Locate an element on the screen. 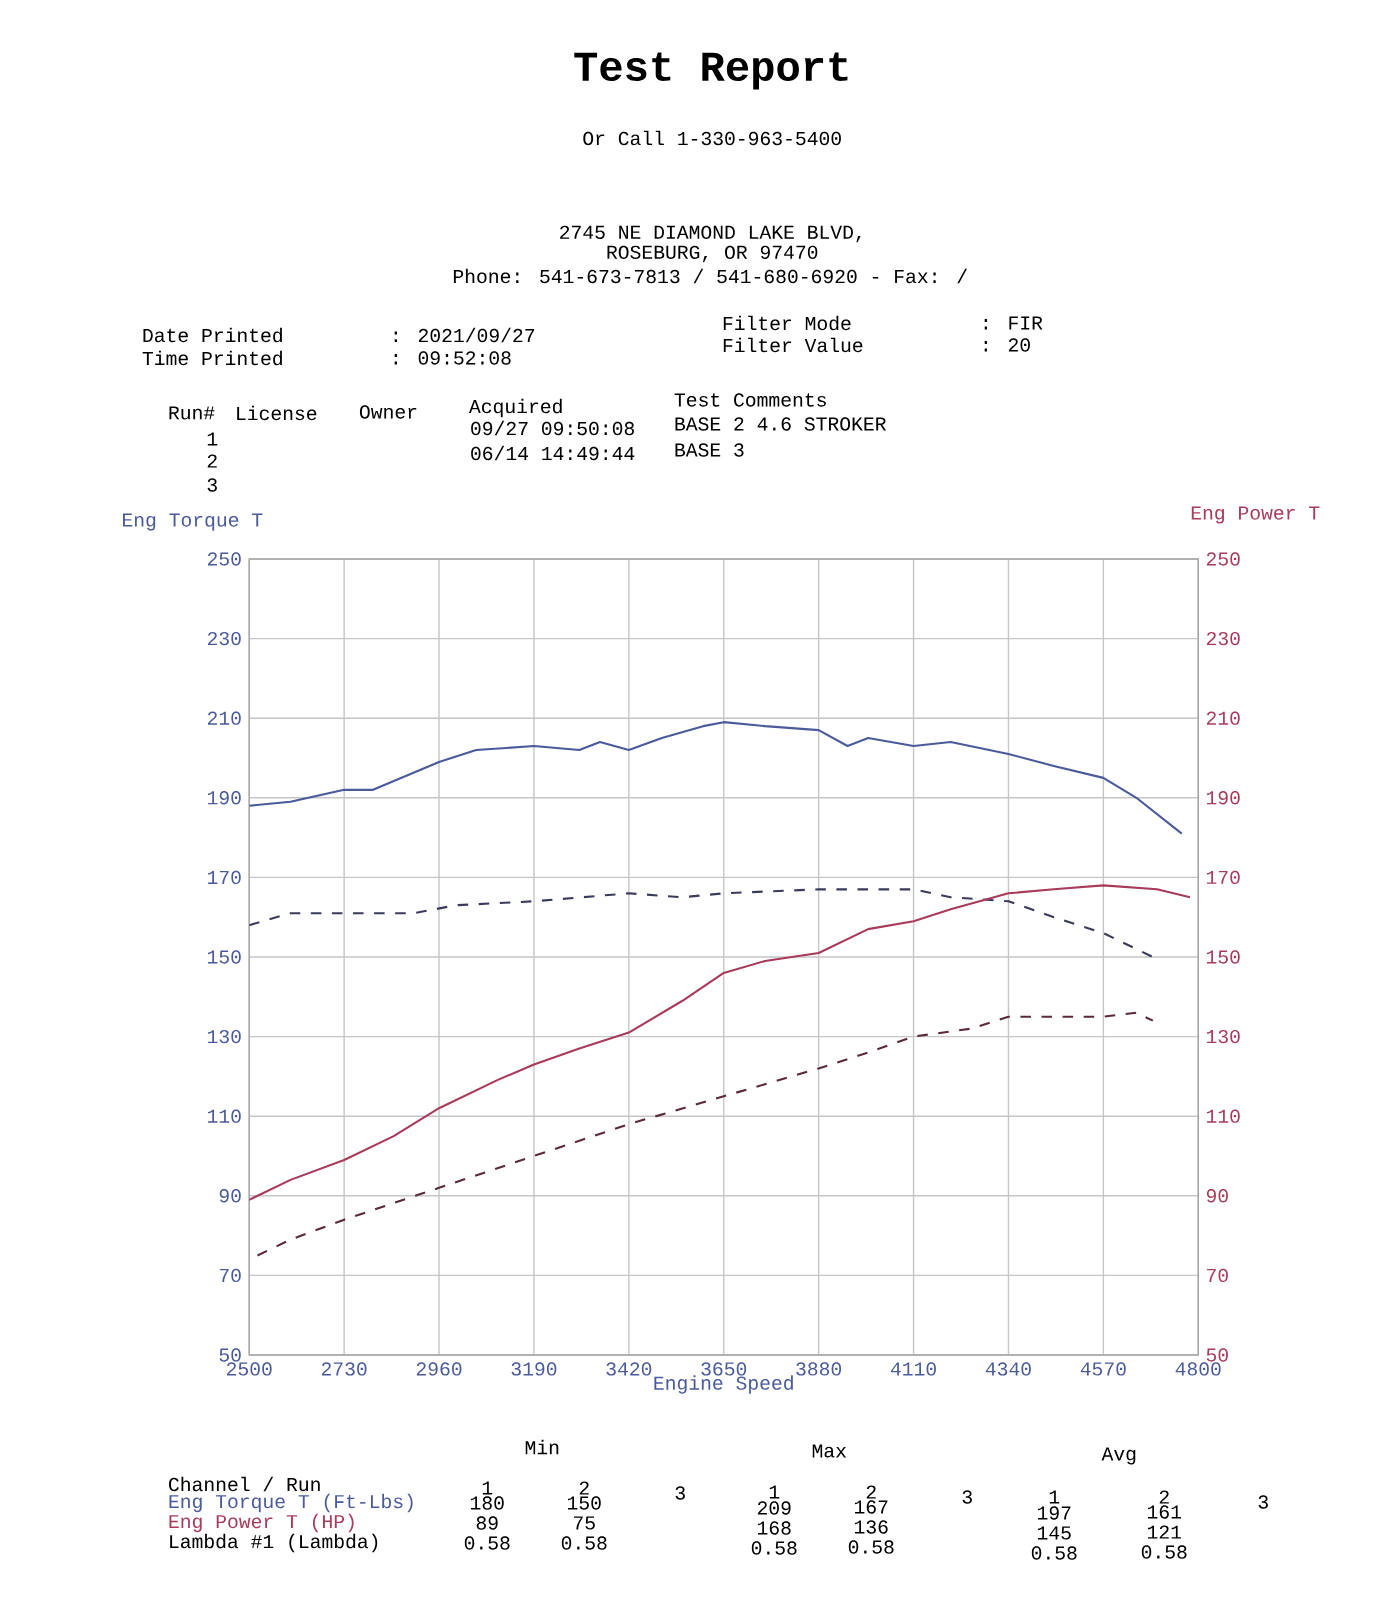 The image size is (1387, 1600). text: Test Comments is located at coordinates (750, 400).